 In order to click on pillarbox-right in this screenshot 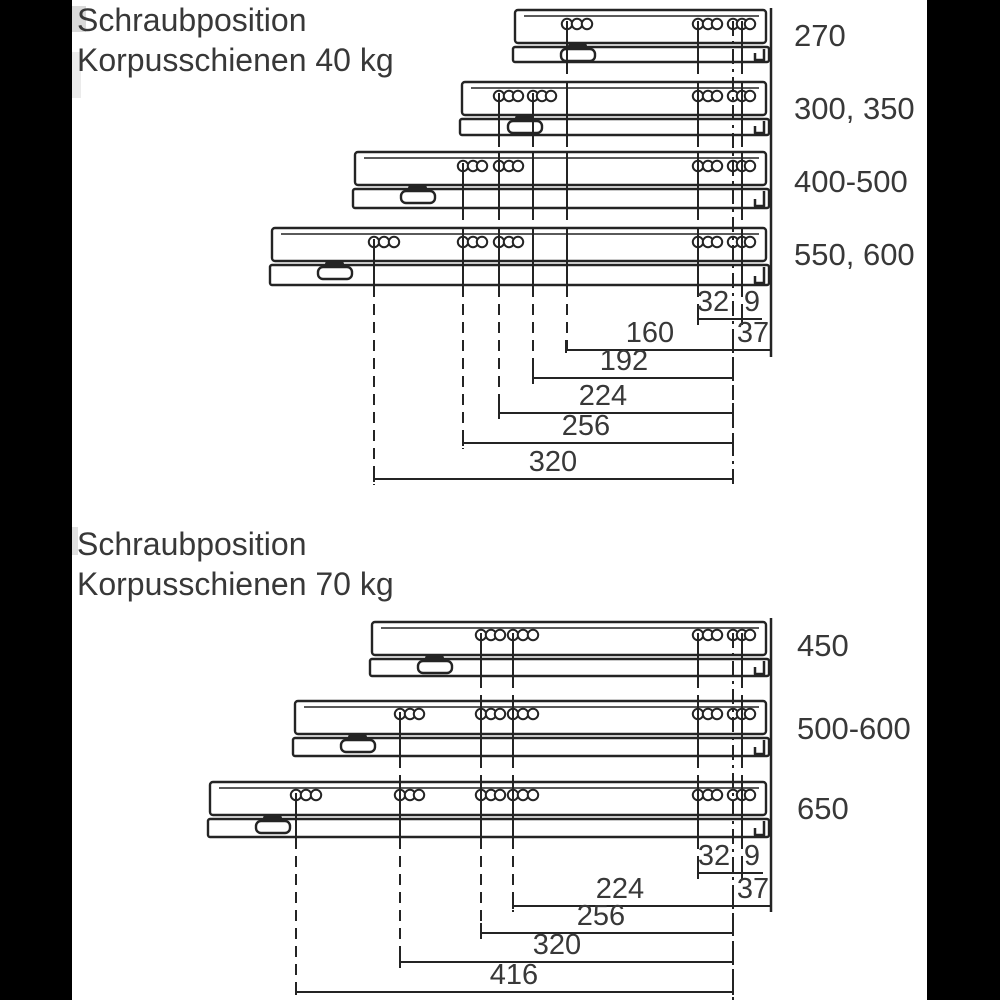, I will do `click(963, 500)`.